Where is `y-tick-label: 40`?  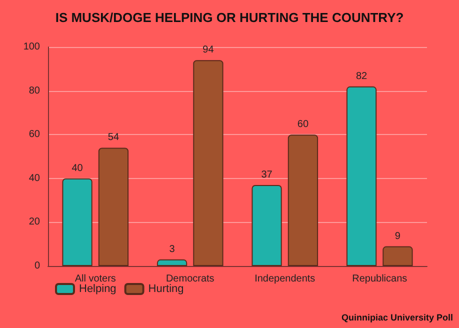 y-tick-label: 40 is located at coordinates (34, 178).